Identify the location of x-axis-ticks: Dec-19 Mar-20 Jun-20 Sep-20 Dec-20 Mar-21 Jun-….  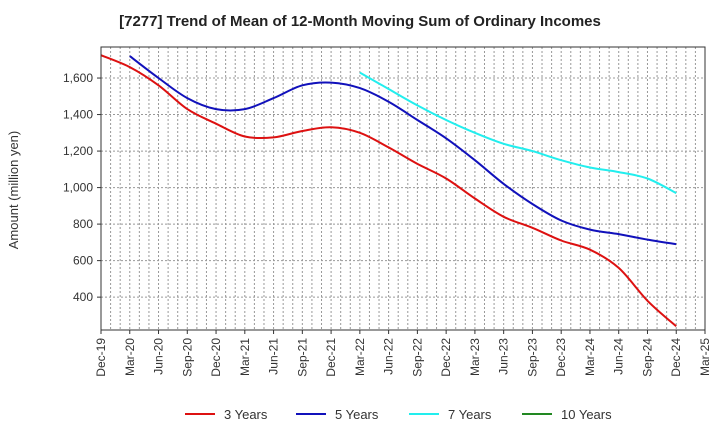
(403, 353).